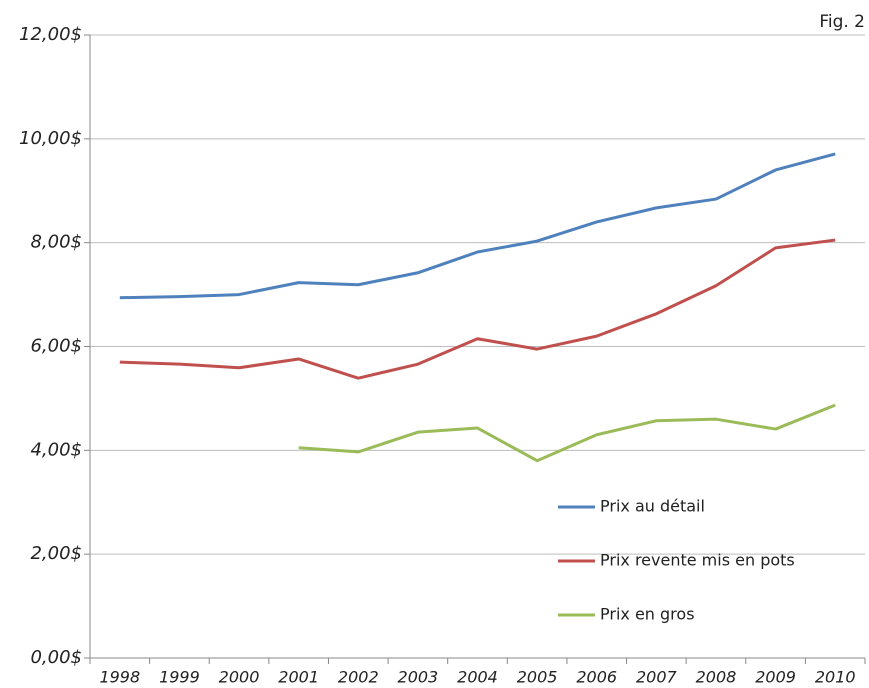 The height and width of the screenshot is (688, 869). Describe the element at coordinates (652, 506) in the screenshot. I see `legend-label: Prix au détail` at that location.